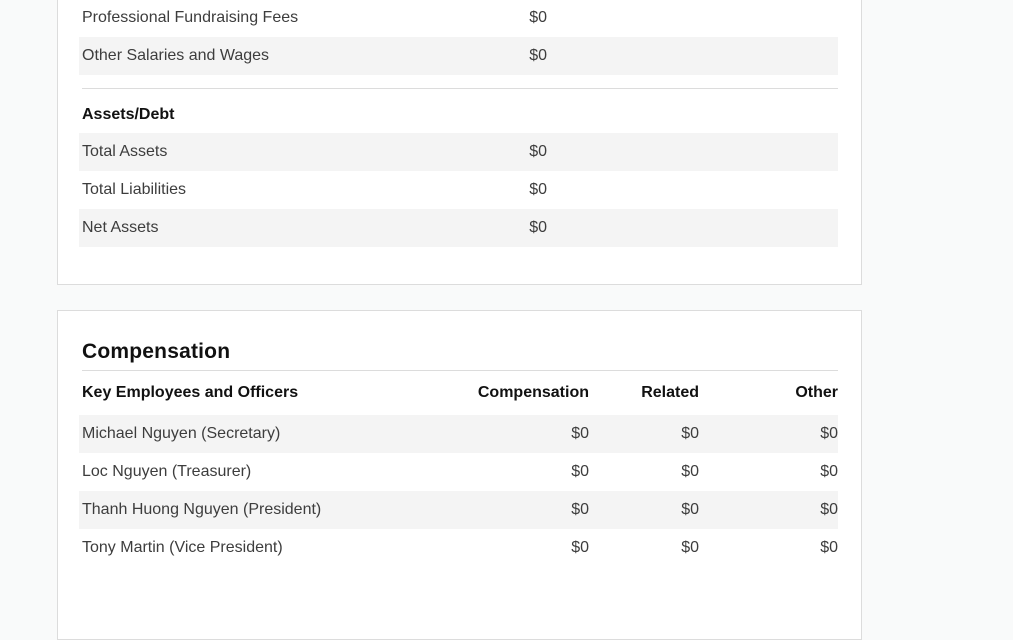  I want to click on financial-row: Total Liabilities $0, so click(458, 190).